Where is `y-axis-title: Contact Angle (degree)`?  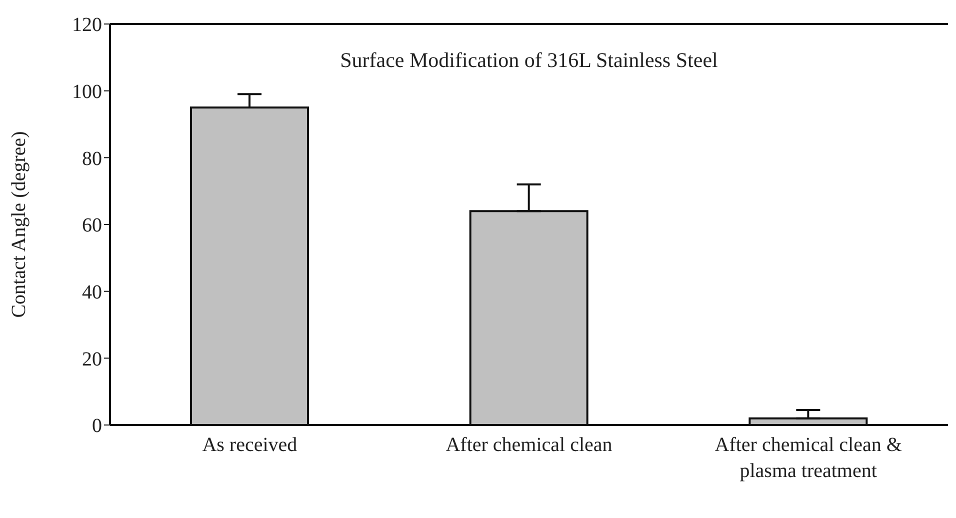
y-axis-title: Contact Angle (degree) is located at coordinates (19, 224).